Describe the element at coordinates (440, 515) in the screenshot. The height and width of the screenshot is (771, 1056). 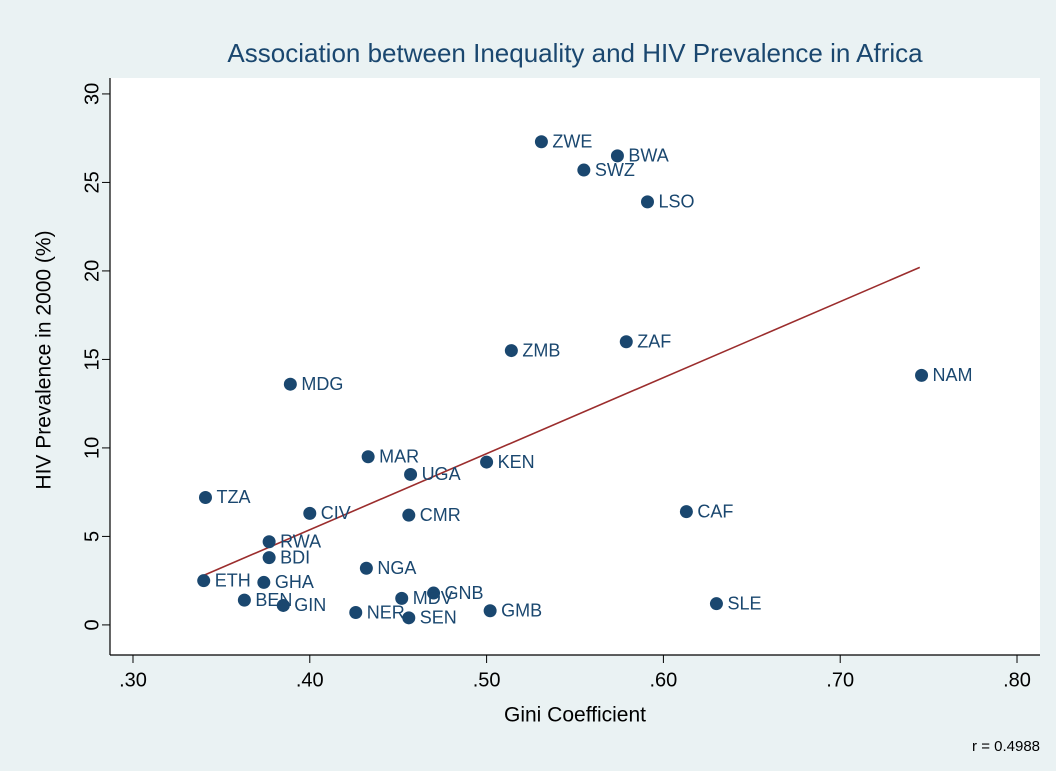
I see `point-label: CMR` at that location.